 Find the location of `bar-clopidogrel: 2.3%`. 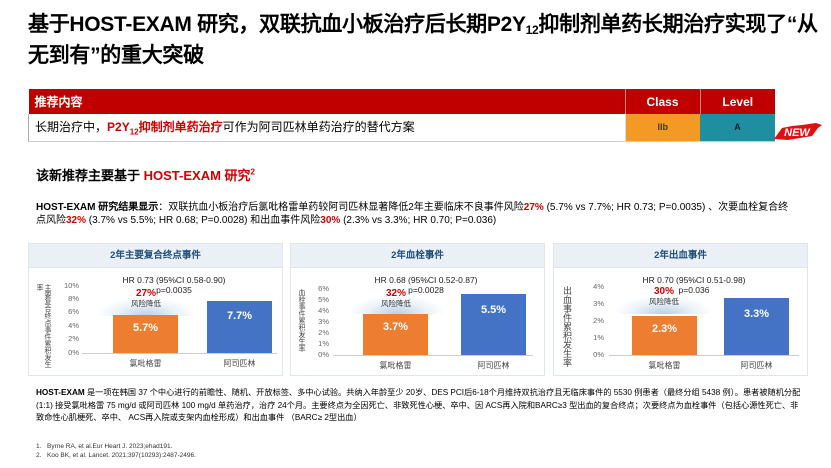

bar-clopidogrel: 2.3% is located at coordinates (664, 335).